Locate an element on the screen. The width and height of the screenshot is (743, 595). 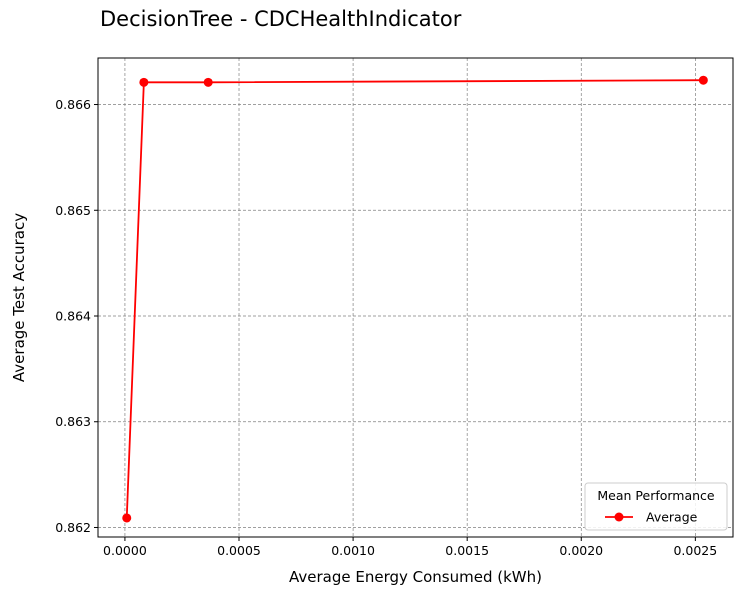
x-axis-label: Average Energy Consumed (kWh) is located at coordinates (415, 577).